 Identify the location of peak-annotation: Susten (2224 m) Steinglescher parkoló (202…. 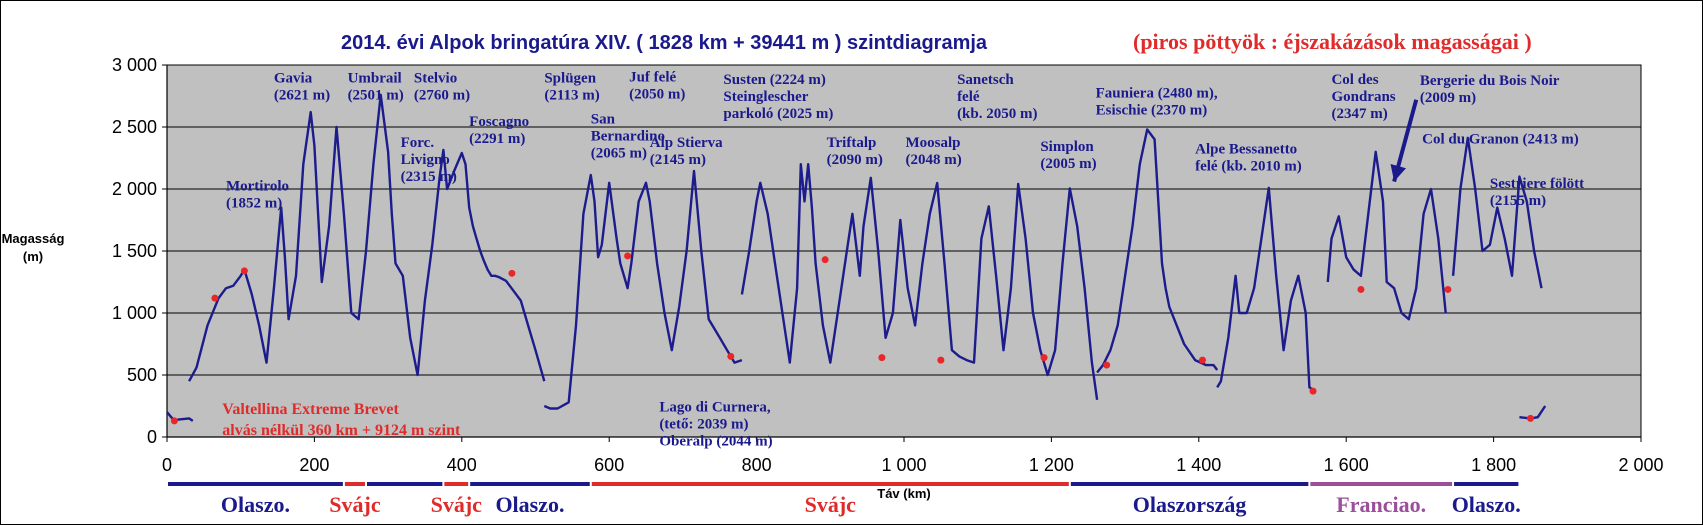
(778, 97).